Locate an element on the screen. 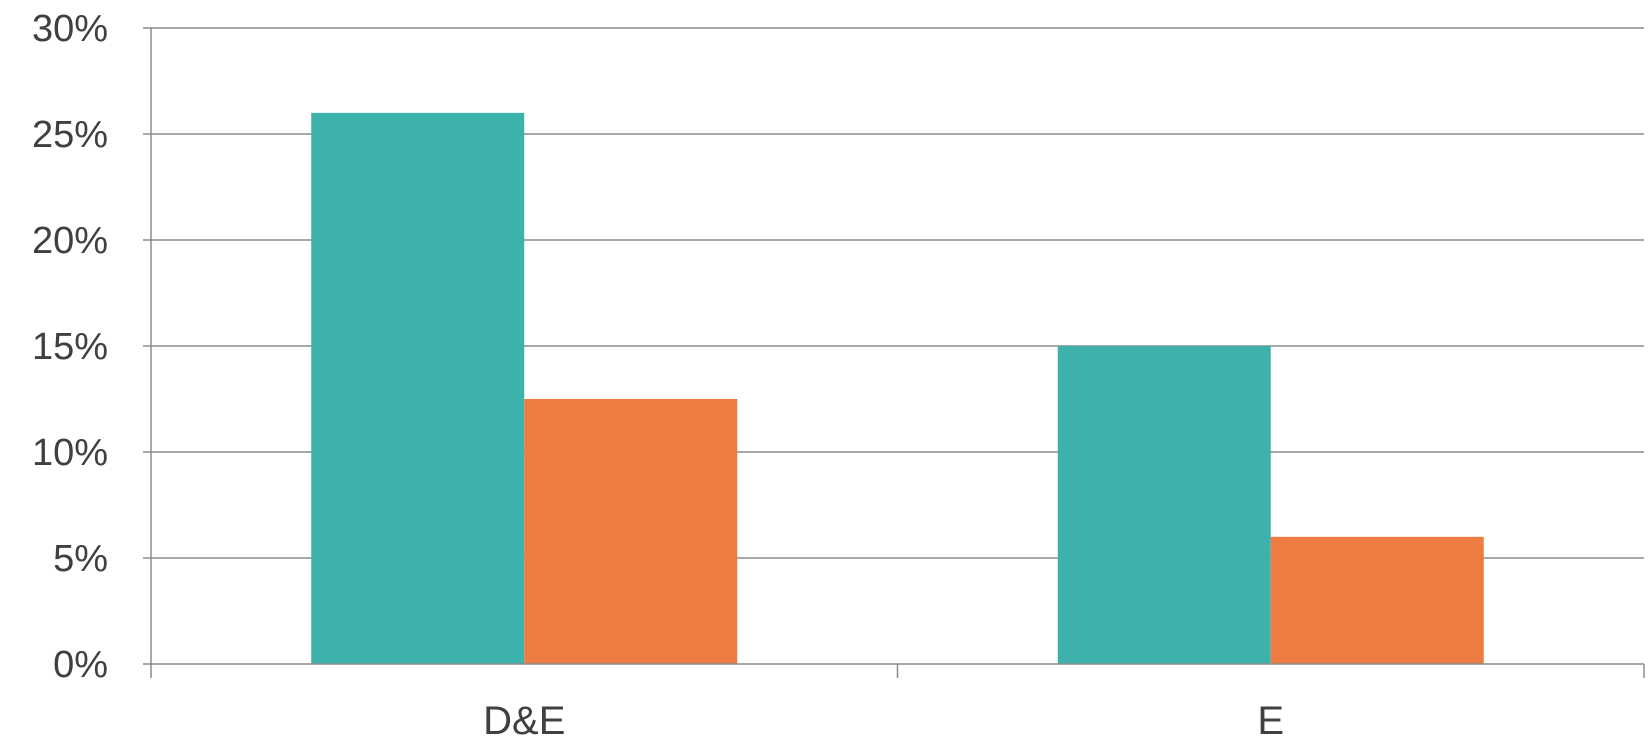  y-tick-label: 15% is located at coordinates (70, 347).